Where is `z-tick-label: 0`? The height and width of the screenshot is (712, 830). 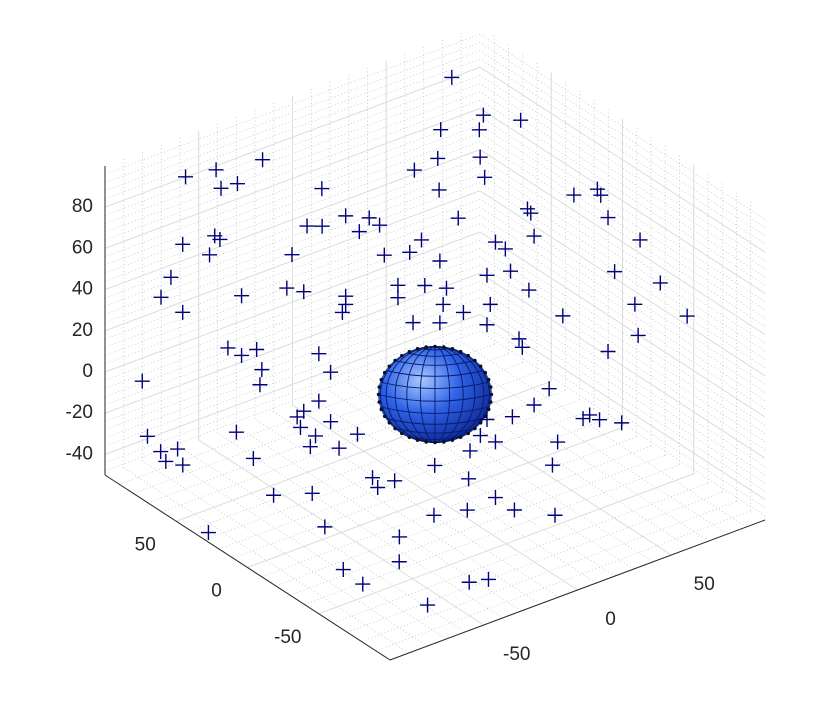 z-tick-label: 0 is located at coordinates (87, 371).